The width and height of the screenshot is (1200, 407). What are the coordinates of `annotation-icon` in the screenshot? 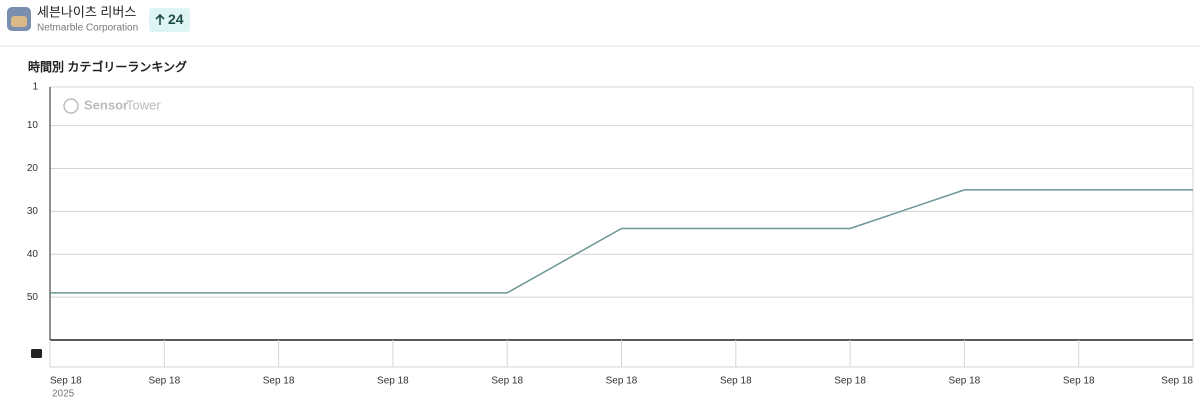 It's located at (36, 353).